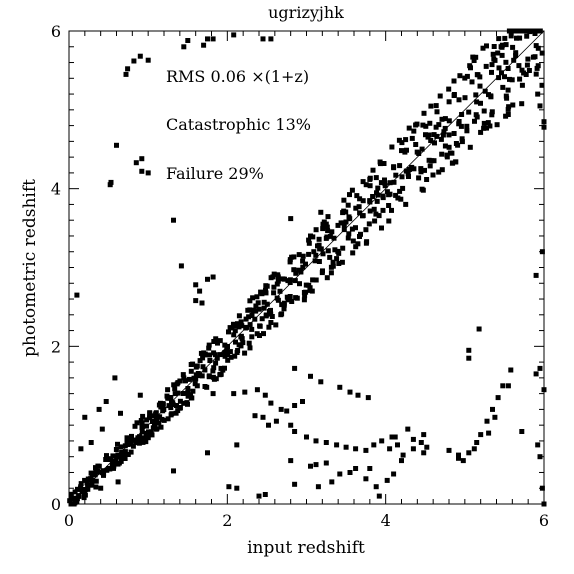 Image resolution: width=574 pixels, height=574 pixels. Describe the element at coordinates (215, 173) in the screenshot. I see `failure-annotation: Failure 29%` at that location.